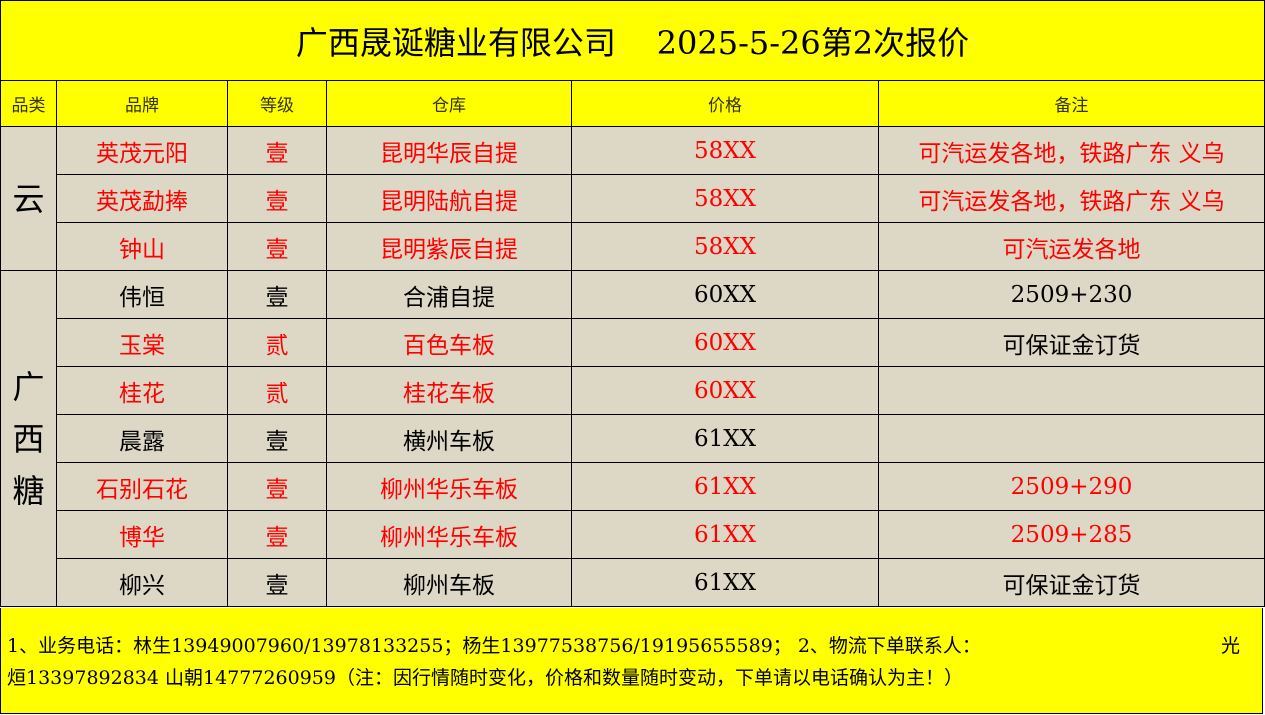 The height and width of the screenshot is (715, 1265). I want to click on category-cell: 广西糖, so click(28, 438).